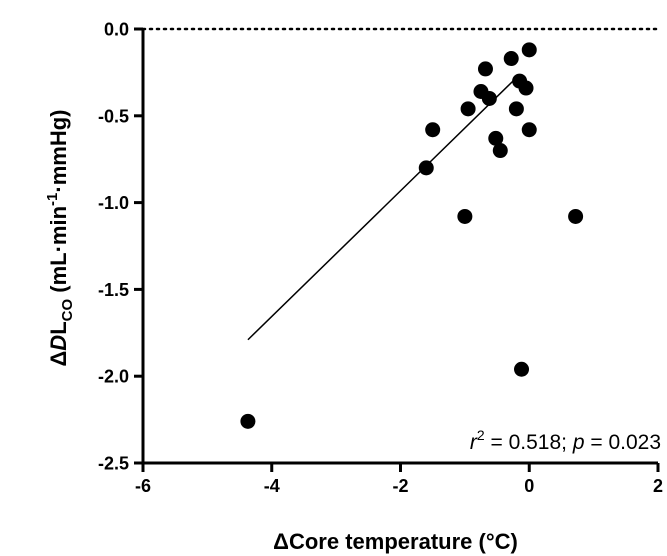  I want to click on y-tick-label: -2.5, so click(113, 464).